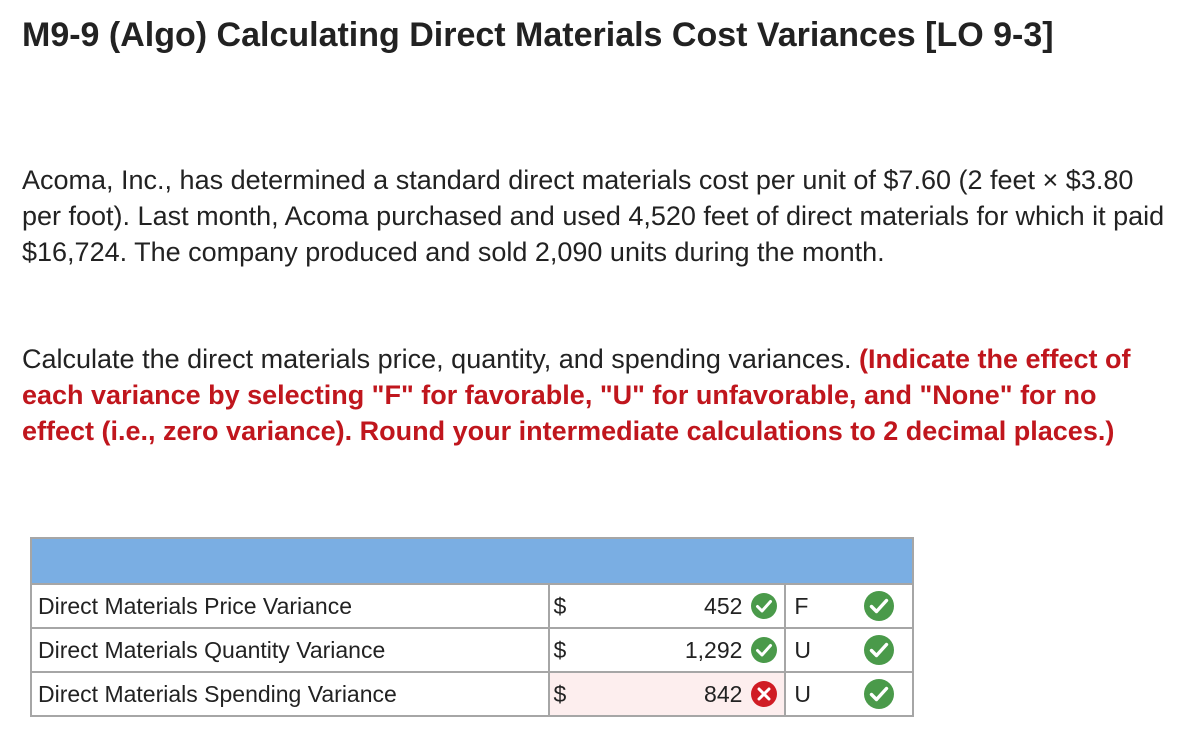 Image resolution: width=1194 pixels, height=750 pixels. Describe the element at coordinates (290, 650) in the screenshot. I see `row-label: Direct Materials Quantity Variance` at that location.